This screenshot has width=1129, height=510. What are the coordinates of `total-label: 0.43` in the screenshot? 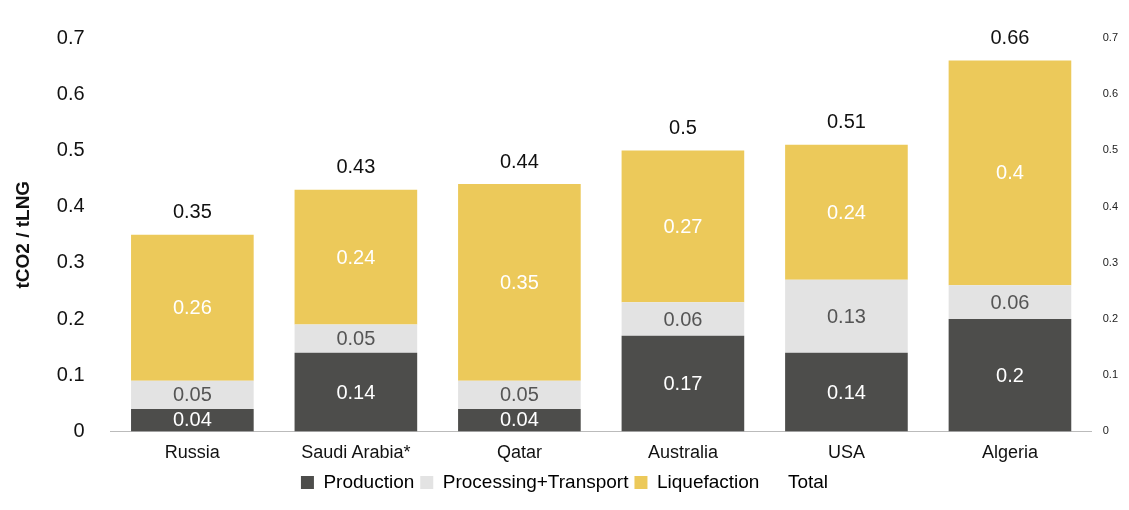 It's located at (356, 166).